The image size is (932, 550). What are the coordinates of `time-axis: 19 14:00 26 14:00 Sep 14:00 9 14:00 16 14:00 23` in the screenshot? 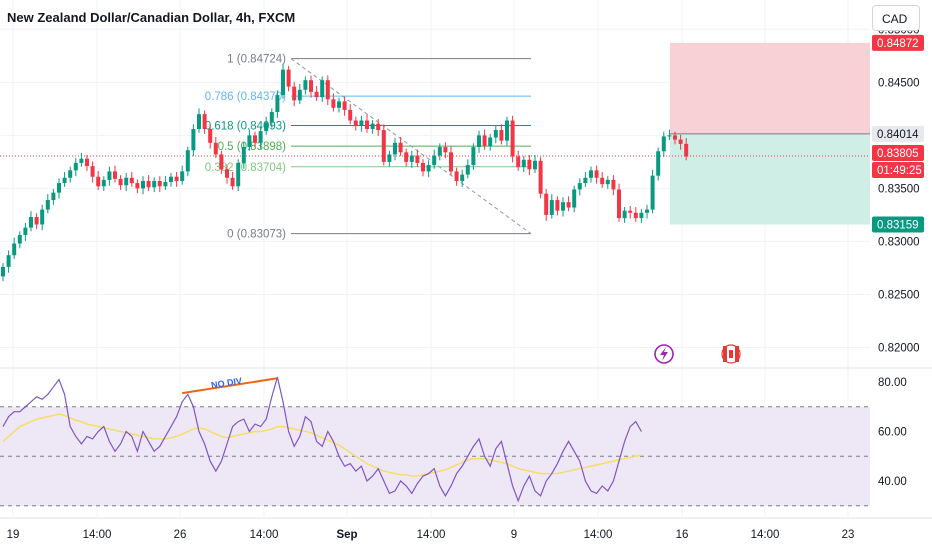 It's located at (466, 529).